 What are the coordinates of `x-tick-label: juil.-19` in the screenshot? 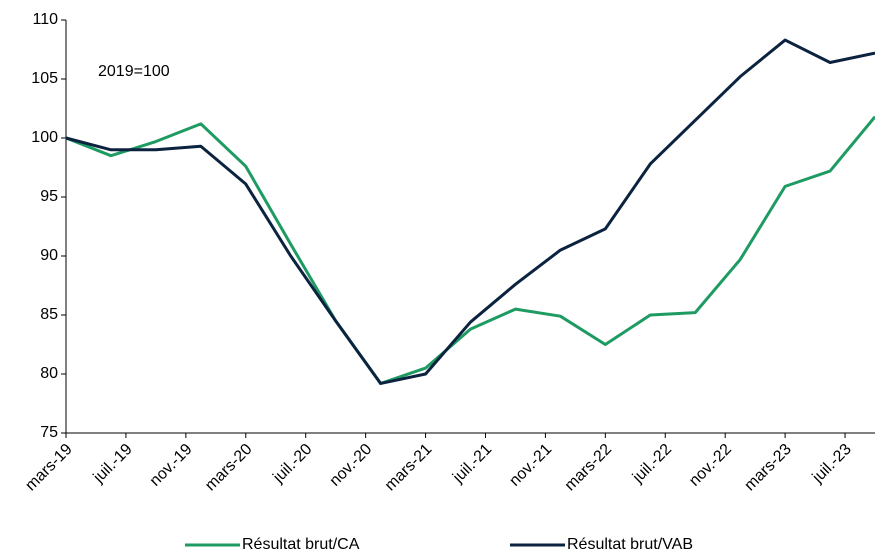 It's located at (113, 464).